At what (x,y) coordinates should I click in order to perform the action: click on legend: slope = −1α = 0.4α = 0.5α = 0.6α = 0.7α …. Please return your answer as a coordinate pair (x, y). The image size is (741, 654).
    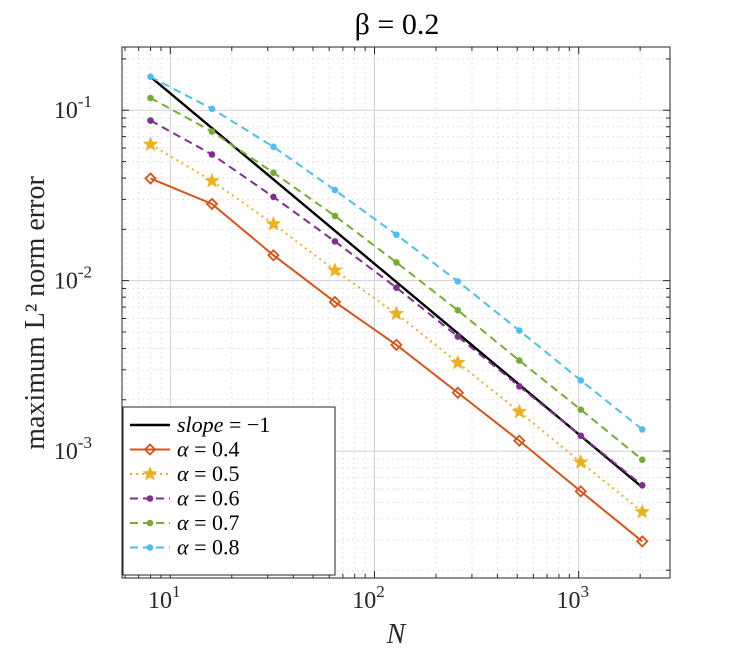
    Looking at the image, I should click on (229, 491).